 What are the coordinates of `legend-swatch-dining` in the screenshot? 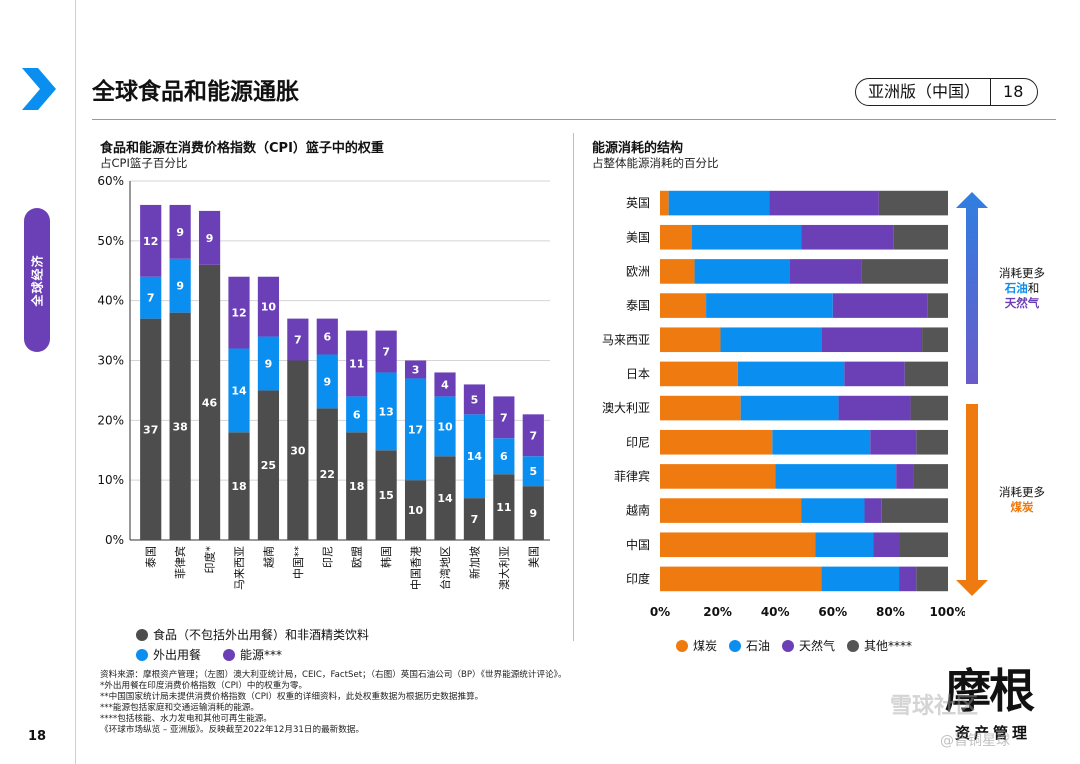 It's located at (142, 654).